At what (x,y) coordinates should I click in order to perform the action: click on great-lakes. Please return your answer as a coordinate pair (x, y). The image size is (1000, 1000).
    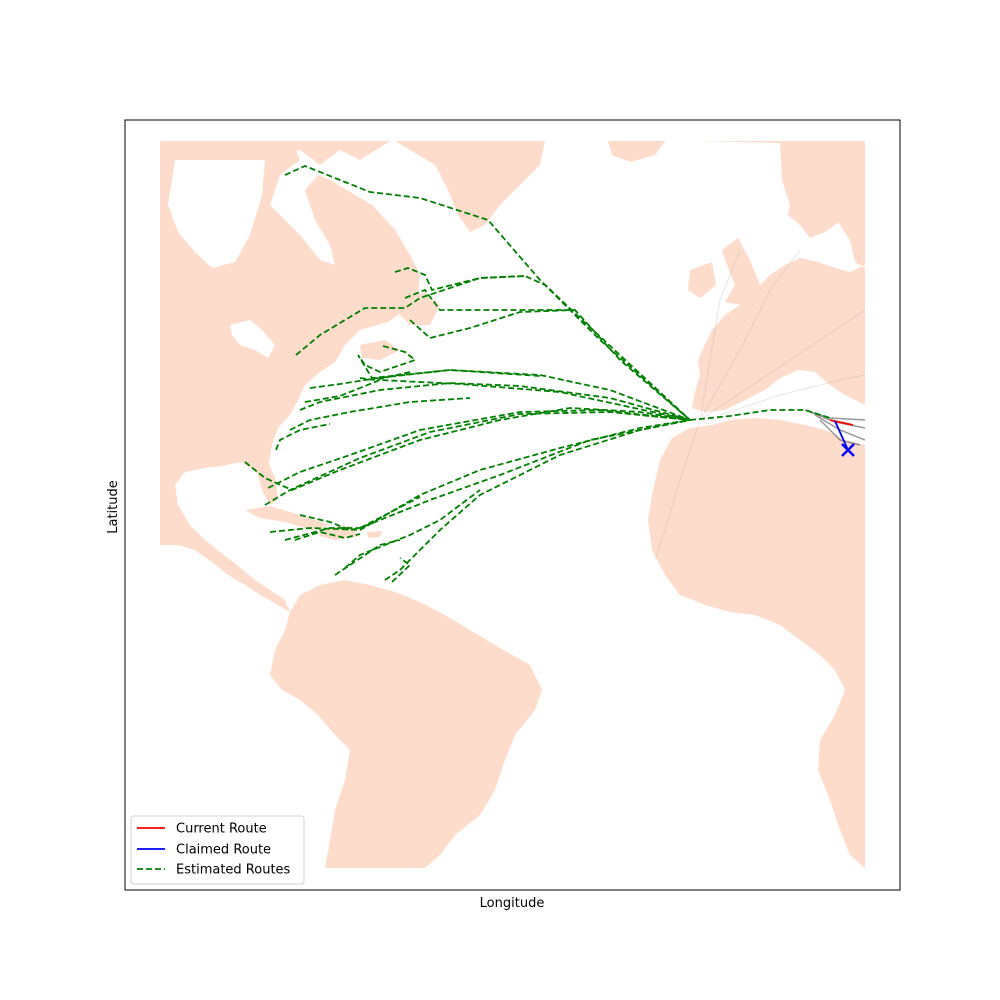
    Looking at the image, I should click on (252, 339).